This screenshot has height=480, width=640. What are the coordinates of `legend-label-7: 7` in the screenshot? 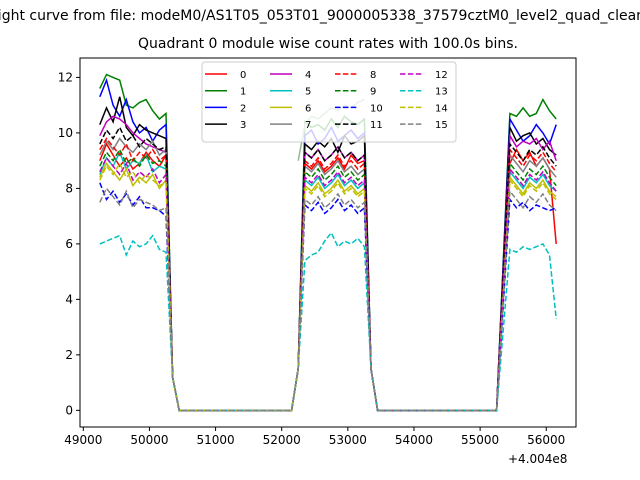 It's located at (308, 125).